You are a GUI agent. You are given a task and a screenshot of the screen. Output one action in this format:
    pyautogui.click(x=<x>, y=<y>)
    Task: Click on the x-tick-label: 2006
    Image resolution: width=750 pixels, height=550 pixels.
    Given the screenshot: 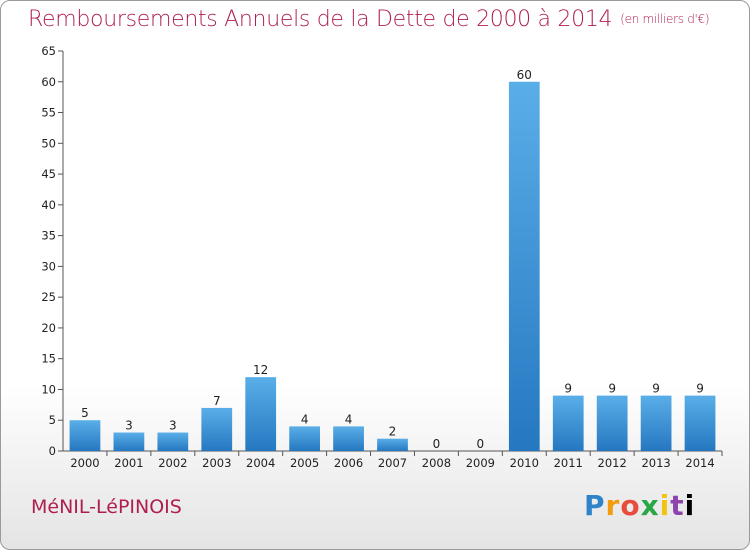 What is the action you would take?
    pyautogui.click(x=348, y=463)
    